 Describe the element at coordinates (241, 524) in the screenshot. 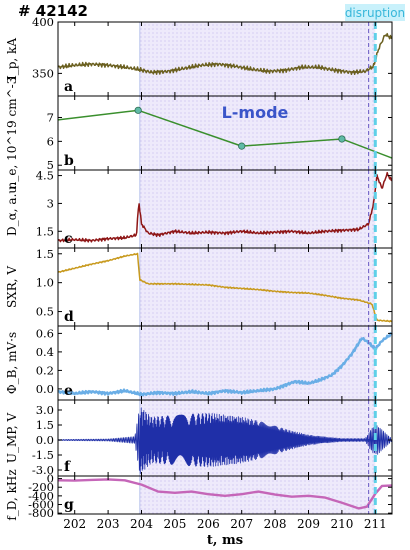

I see `x-tick-label: 207` at that location.